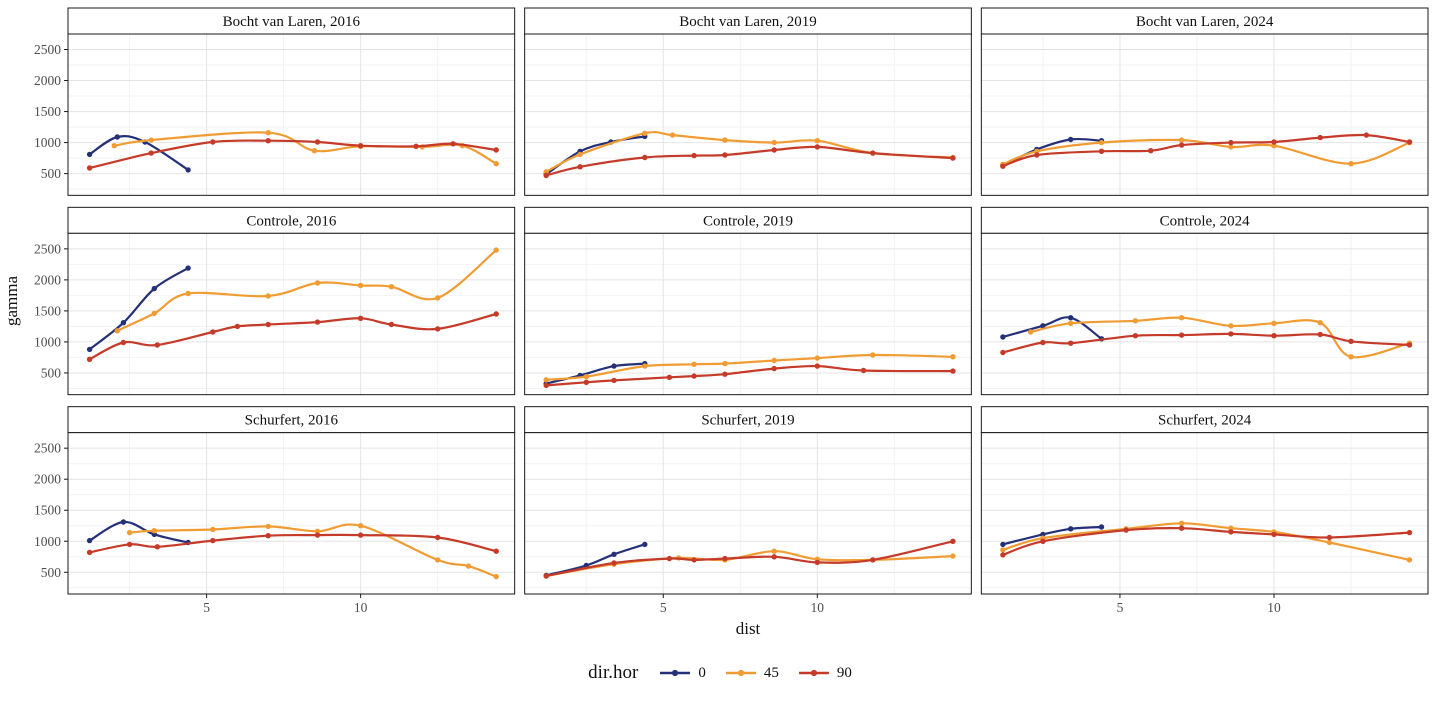  What do you see at coordinates (720, 673) in the screenshot?
I see `legend: dir.hor 0 45 90` at bounding box center [720, 673].